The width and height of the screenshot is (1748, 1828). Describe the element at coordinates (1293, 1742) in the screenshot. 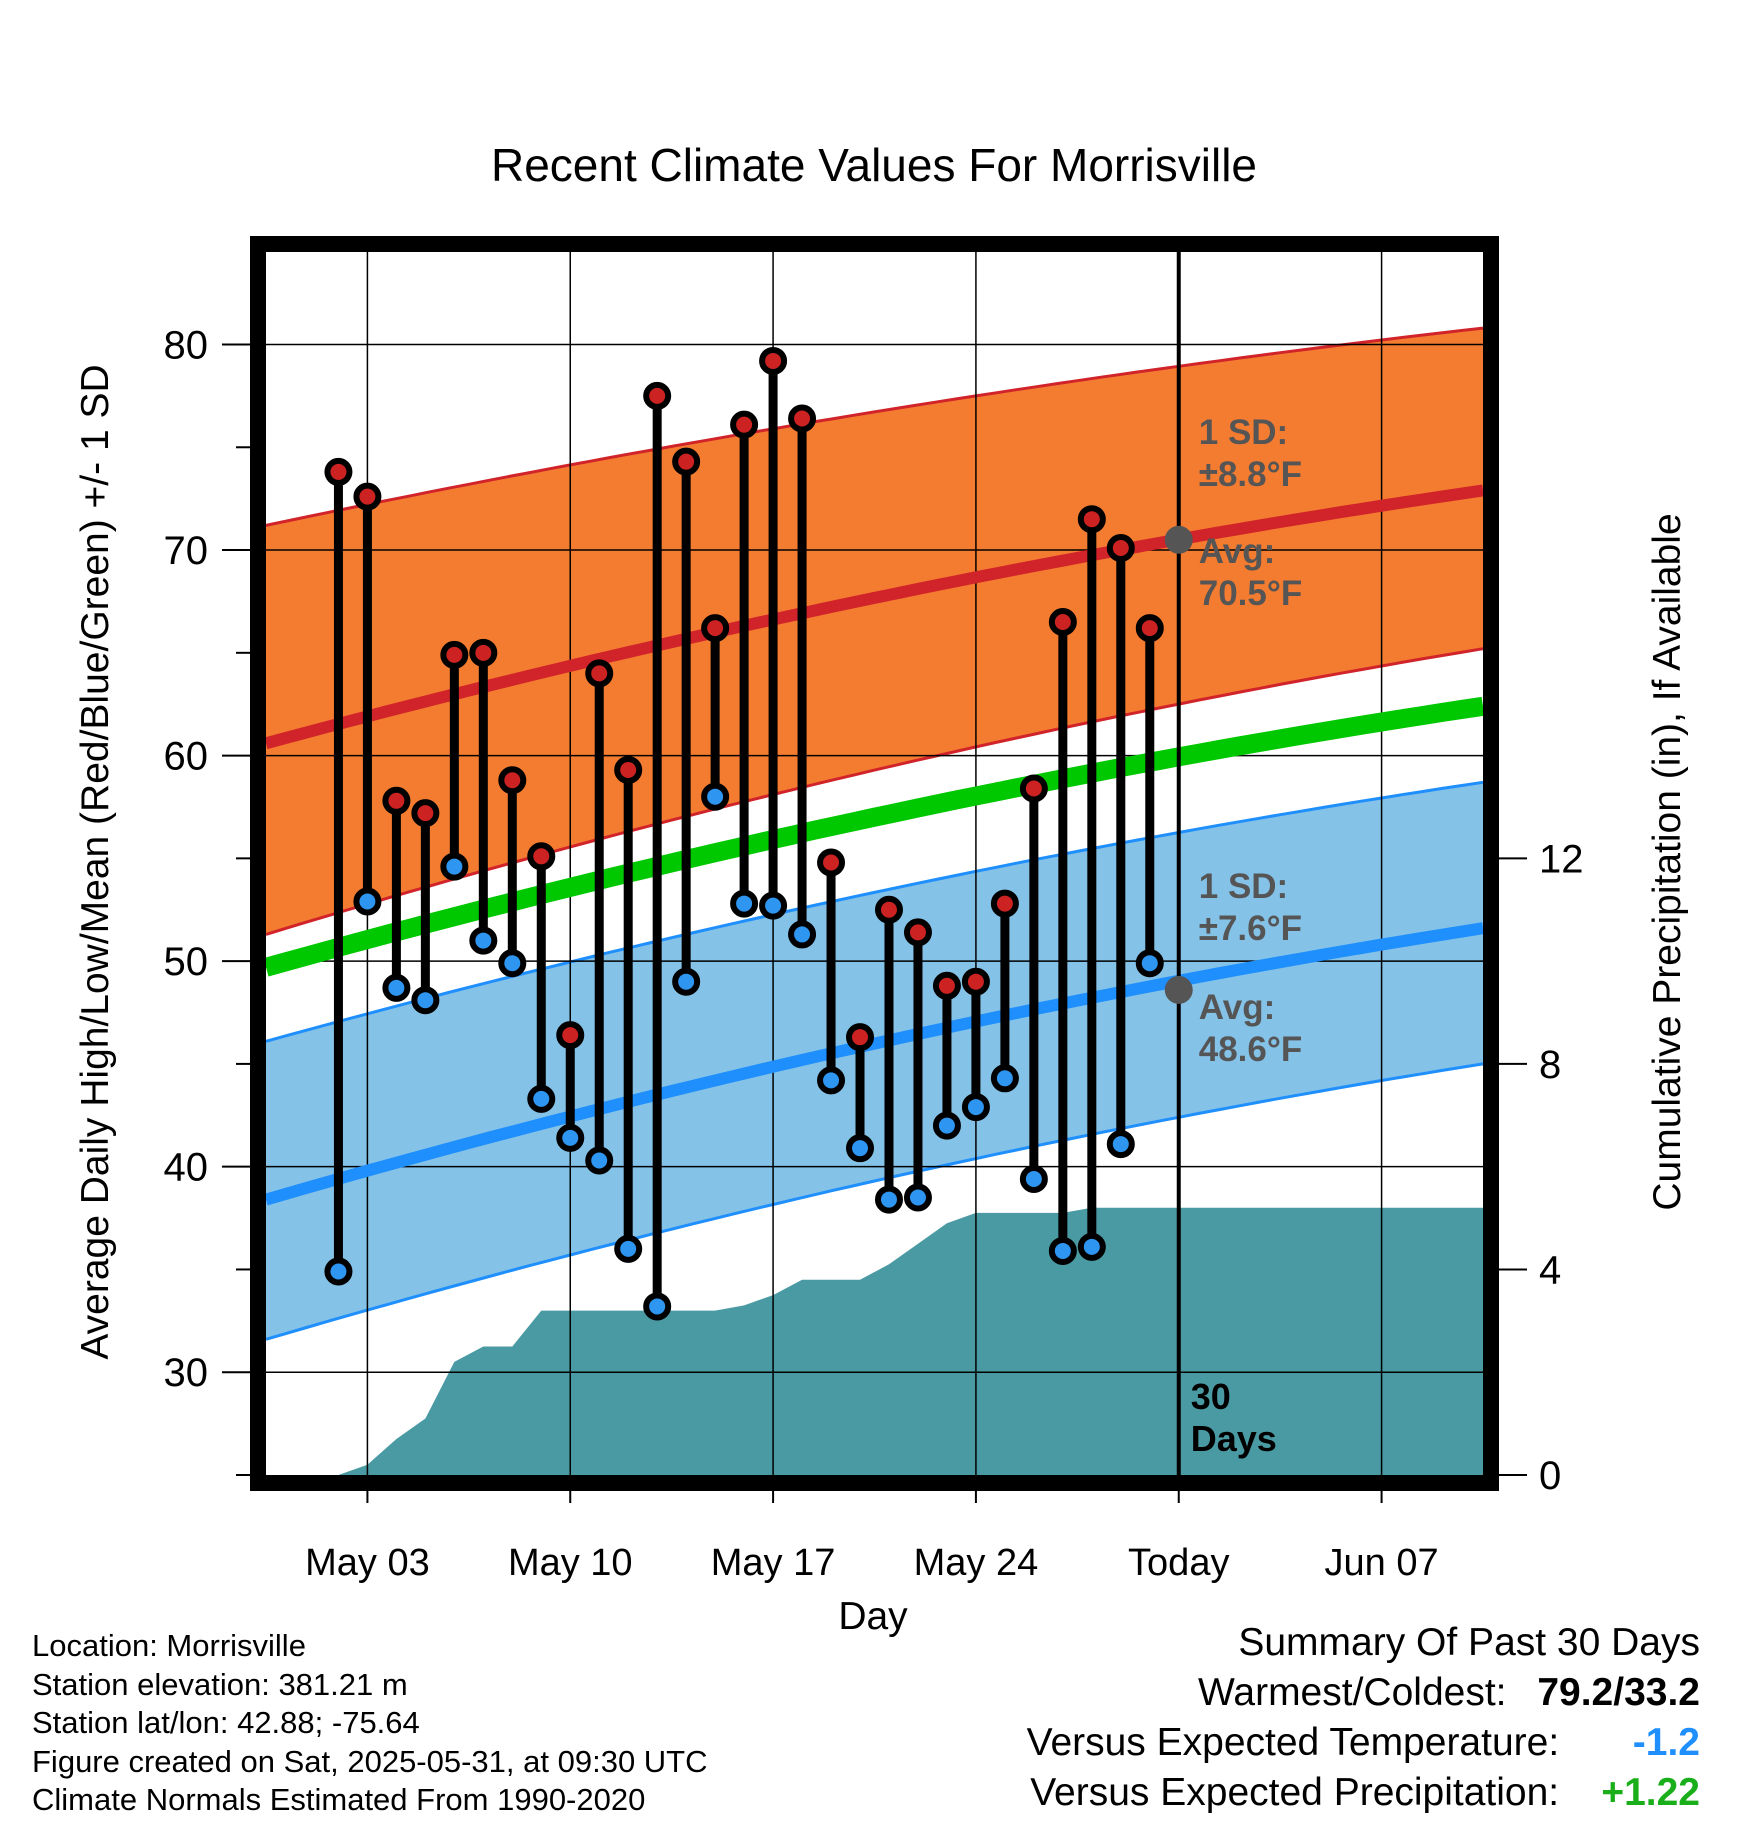

I see `temp-label: Versus Expected Temperature:` at that location.